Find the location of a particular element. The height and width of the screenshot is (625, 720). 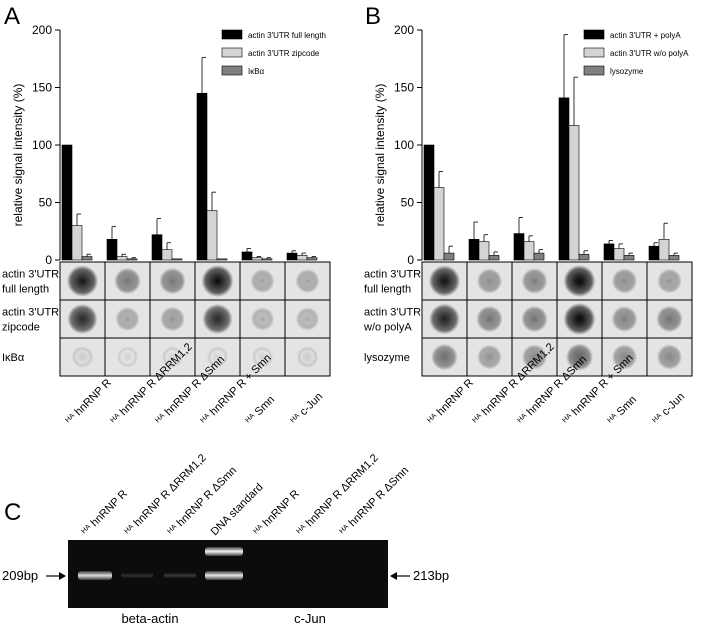

legend-label: actin 3'UTR zipcode is located at coordinates (284, 53).